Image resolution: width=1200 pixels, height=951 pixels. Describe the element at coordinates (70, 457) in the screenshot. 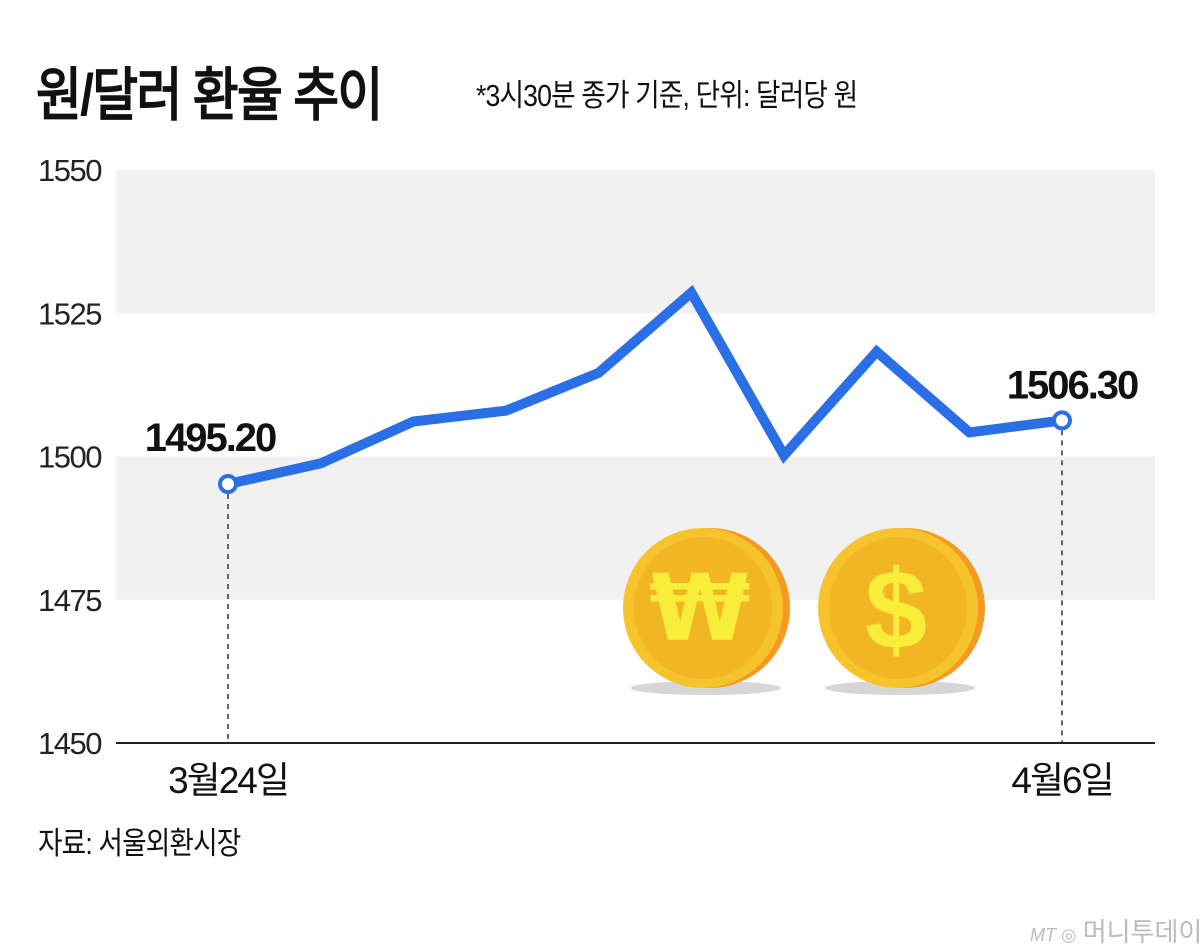

I see `y-tick-label: 1500` at that location.